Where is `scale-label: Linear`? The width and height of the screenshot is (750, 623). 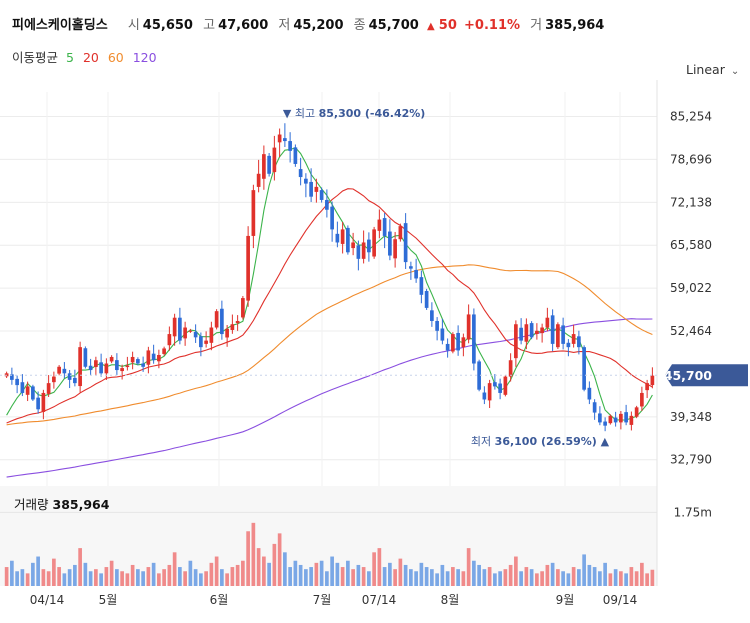 scale-label: Linear is located at coordinates (705, 69).